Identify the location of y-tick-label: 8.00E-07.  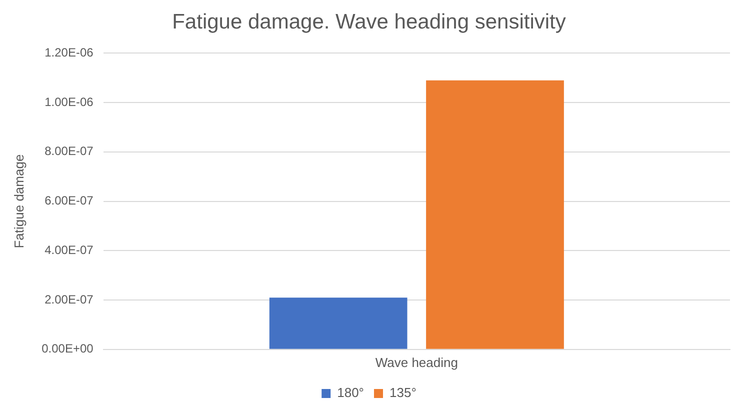
(69, 151).